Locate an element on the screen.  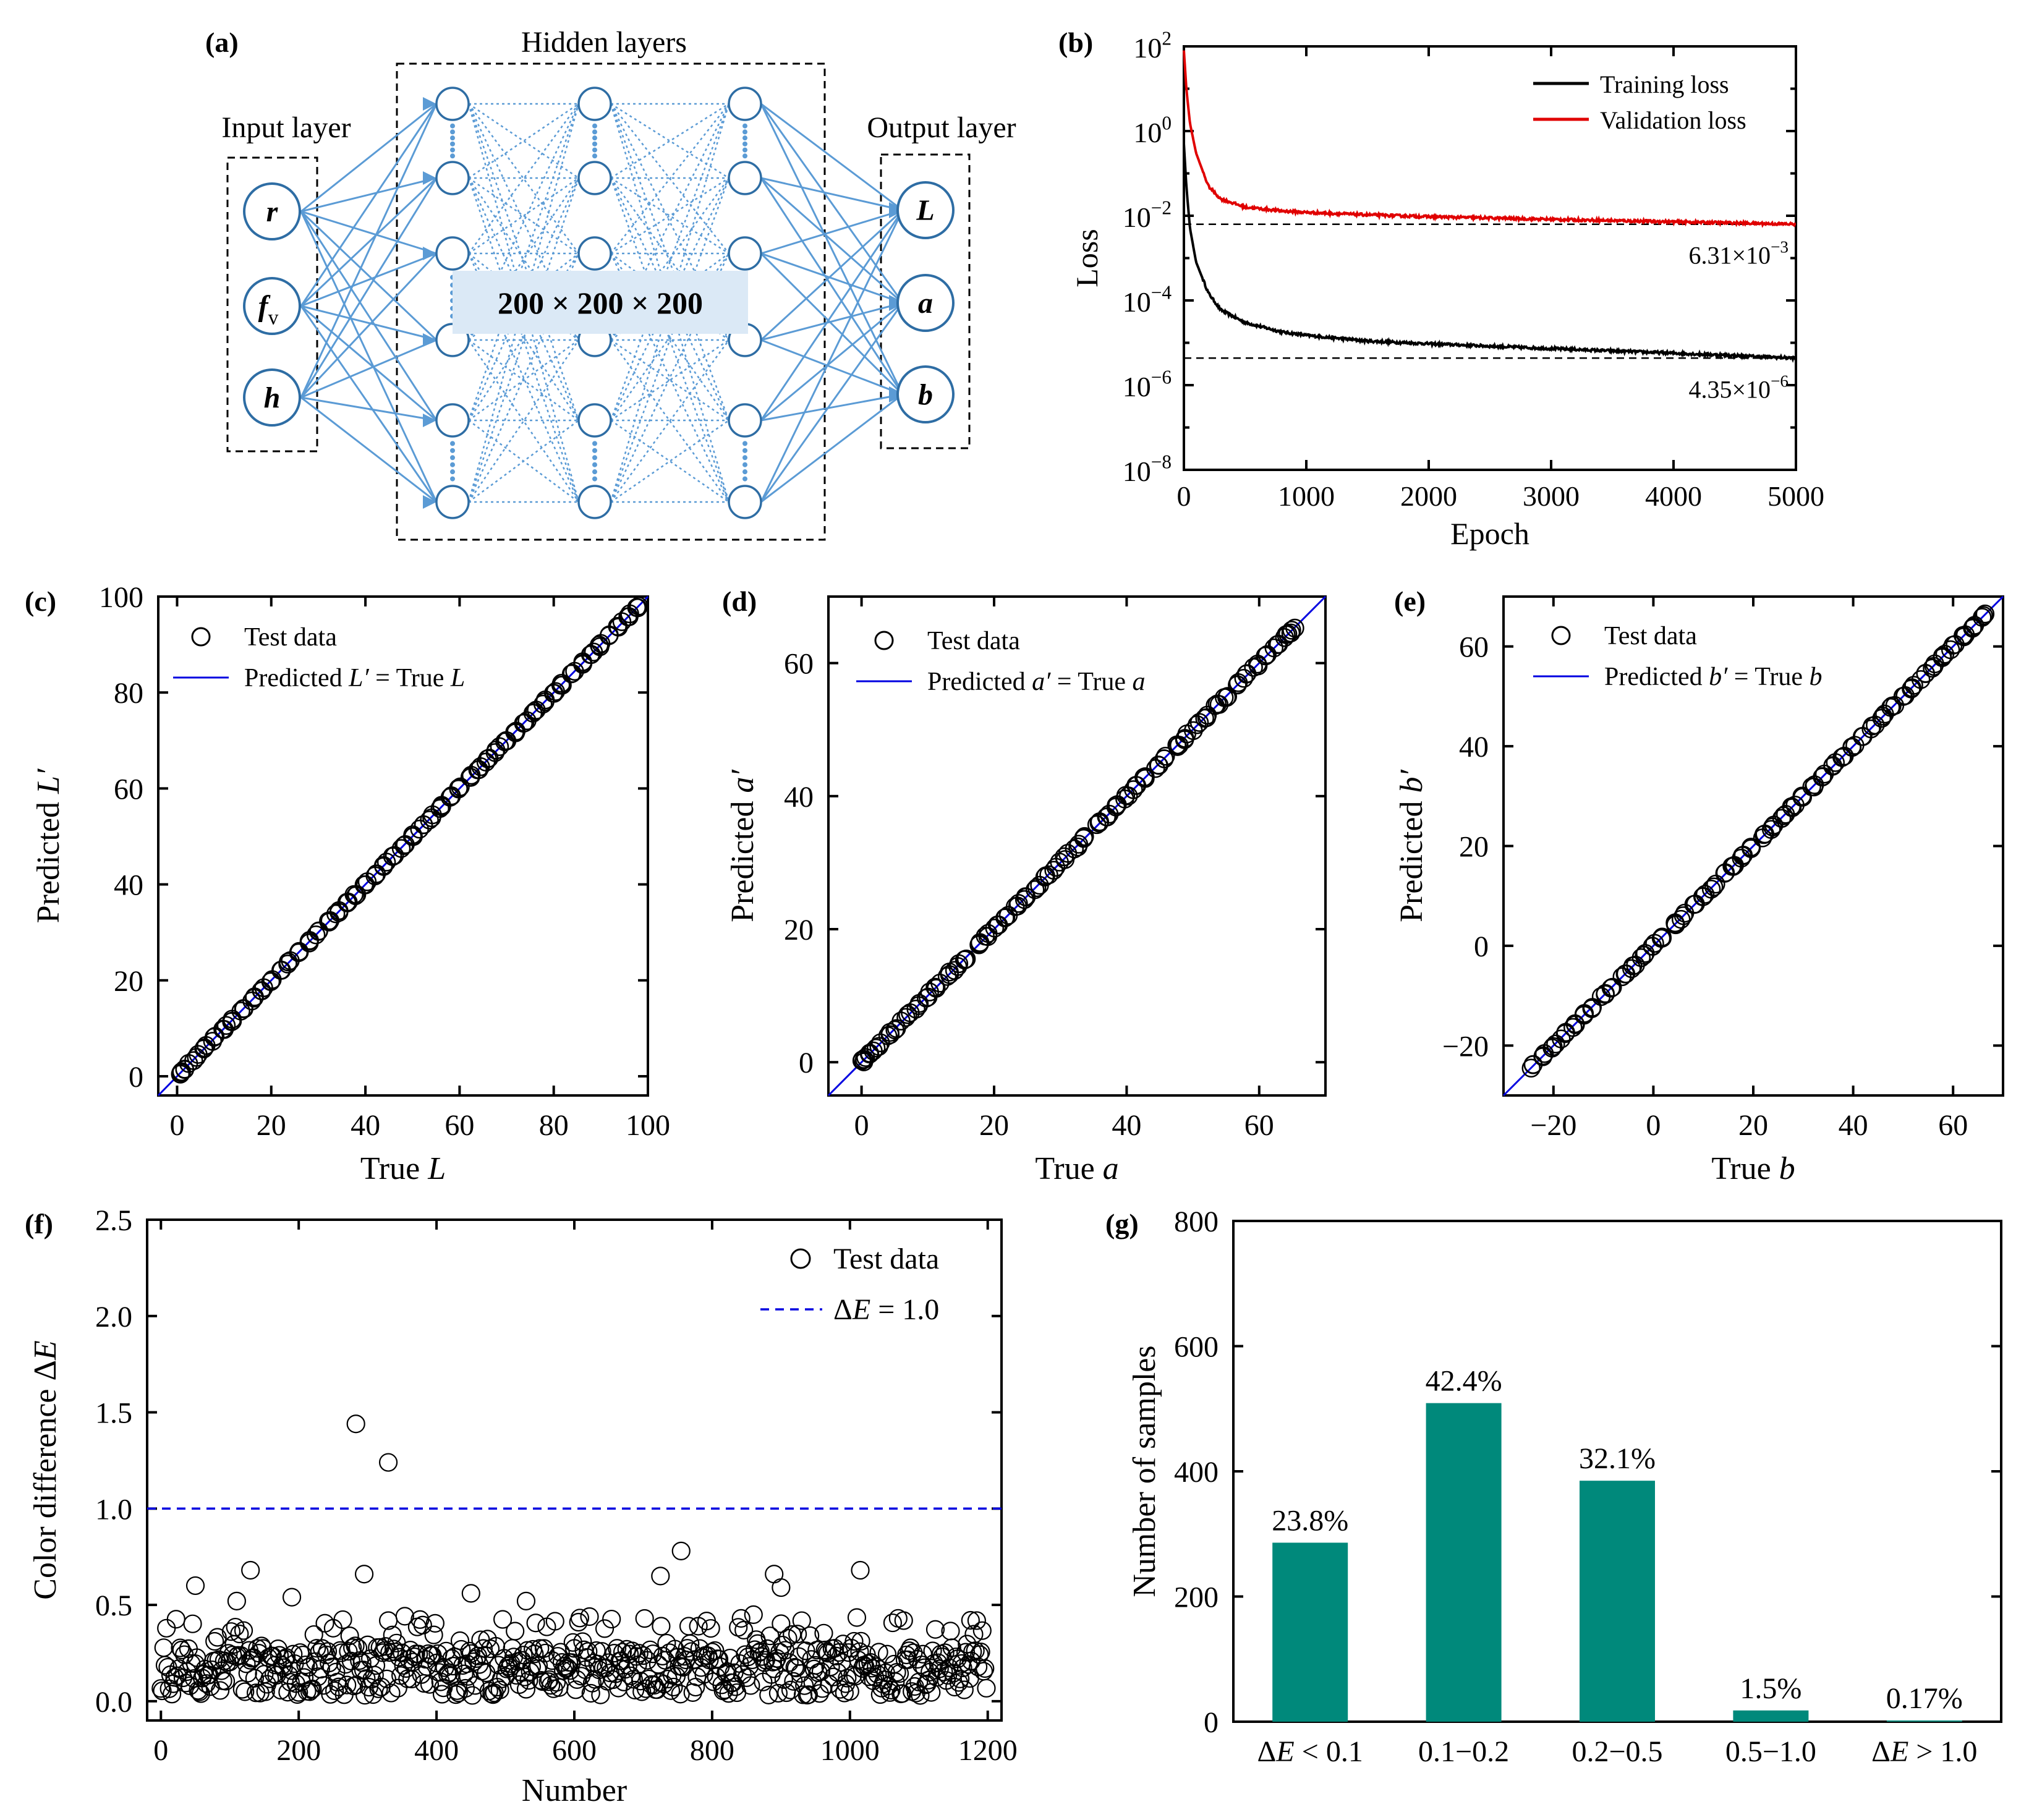
bar-value-label: 32.1% is located at coordinates (1618, 1459).